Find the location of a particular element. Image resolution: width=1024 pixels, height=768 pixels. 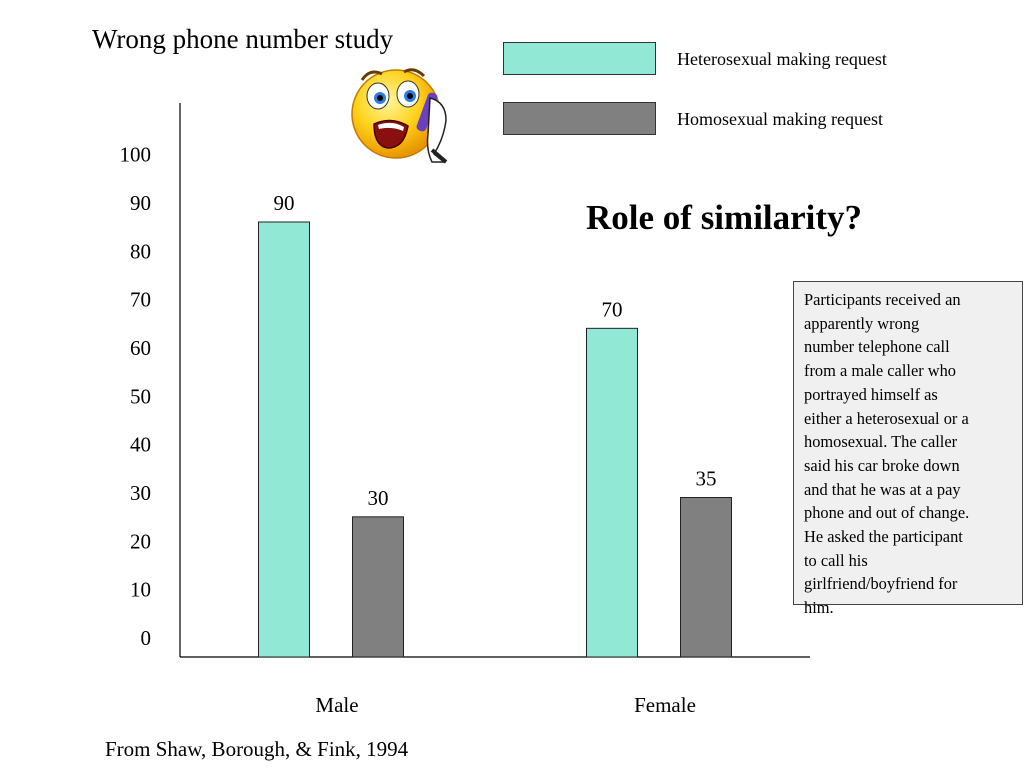

y-tick-label: 70 is located at coordinates (140, 300).